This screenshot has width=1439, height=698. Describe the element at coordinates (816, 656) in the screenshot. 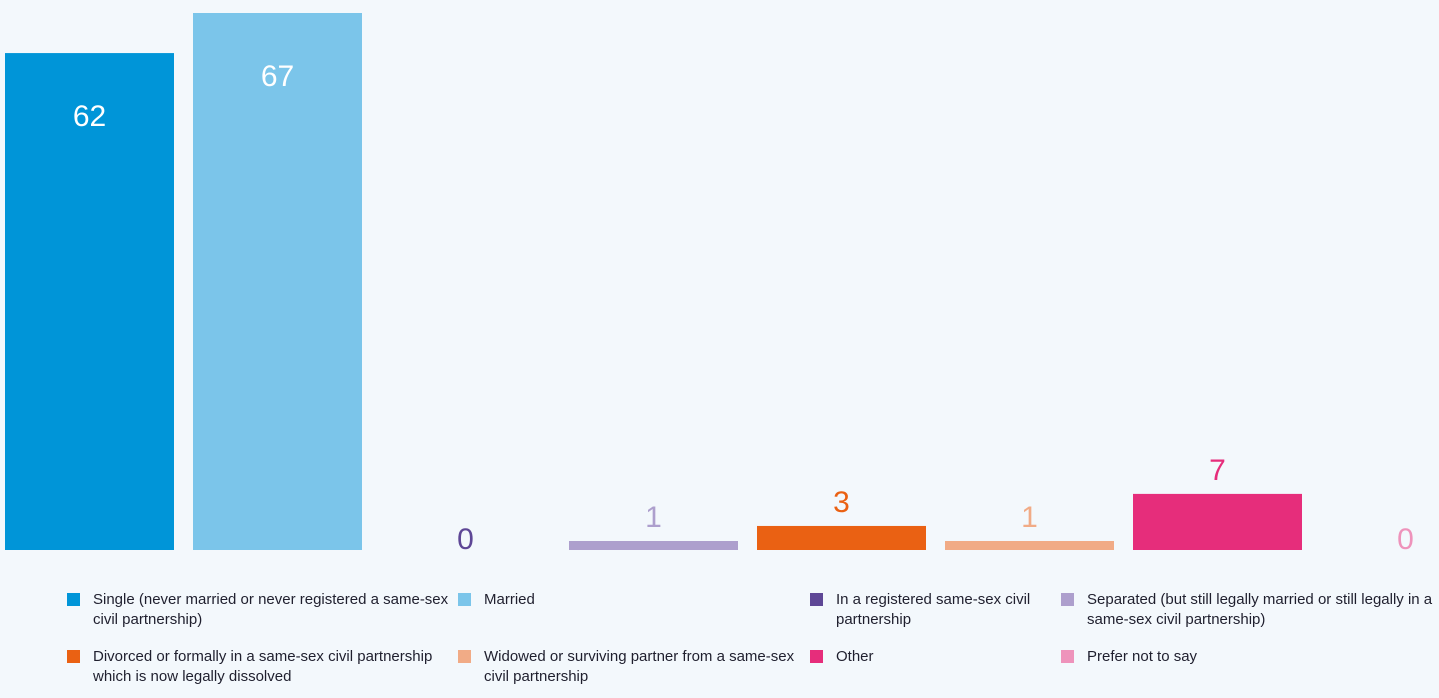

I see `legend-swatch-other` at that location.